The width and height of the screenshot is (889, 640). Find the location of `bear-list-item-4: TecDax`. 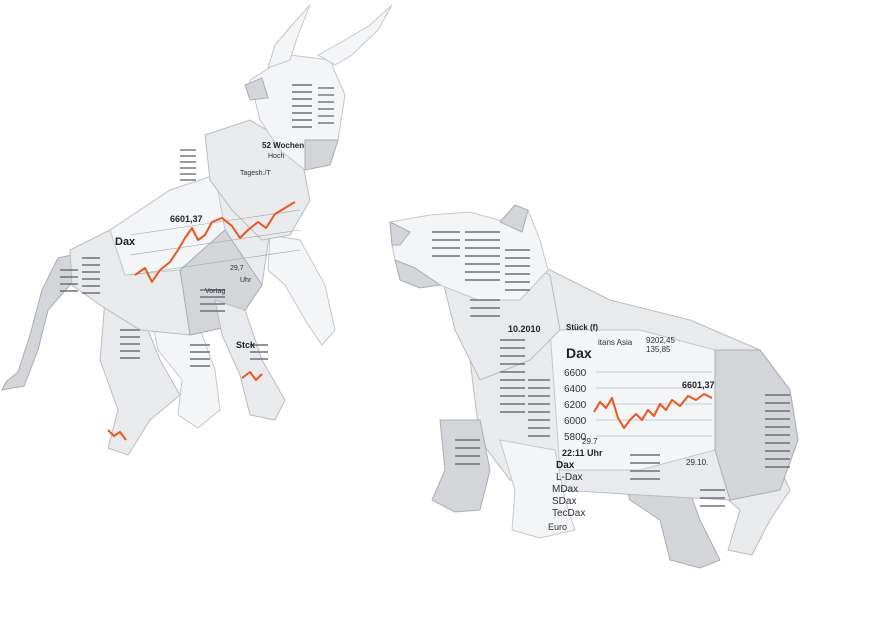

bear-list-item-4: TecDax is located at coordinates (568, 513).